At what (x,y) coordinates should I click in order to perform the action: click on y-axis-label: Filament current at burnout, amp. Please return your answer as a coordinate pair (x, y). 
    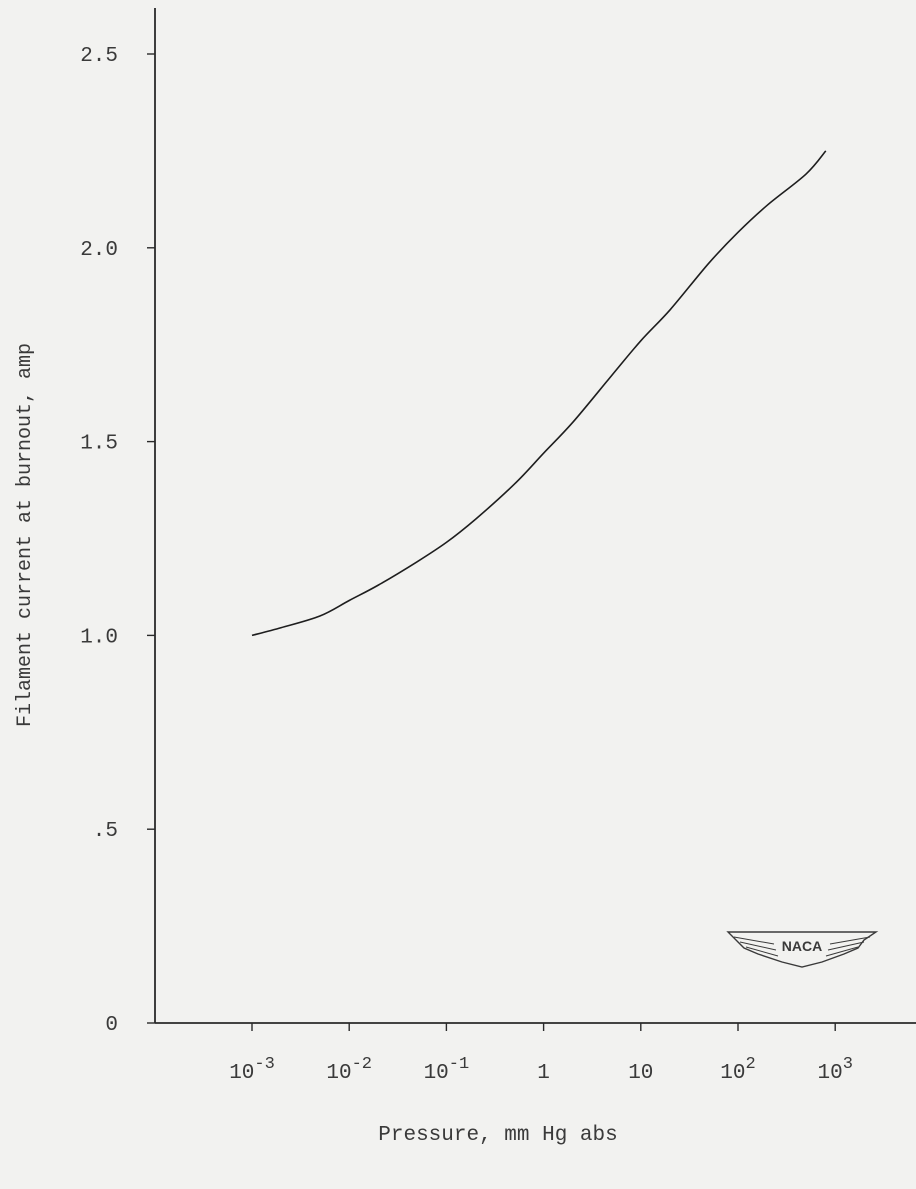
    Looking at the image, I should click on (25, 535).